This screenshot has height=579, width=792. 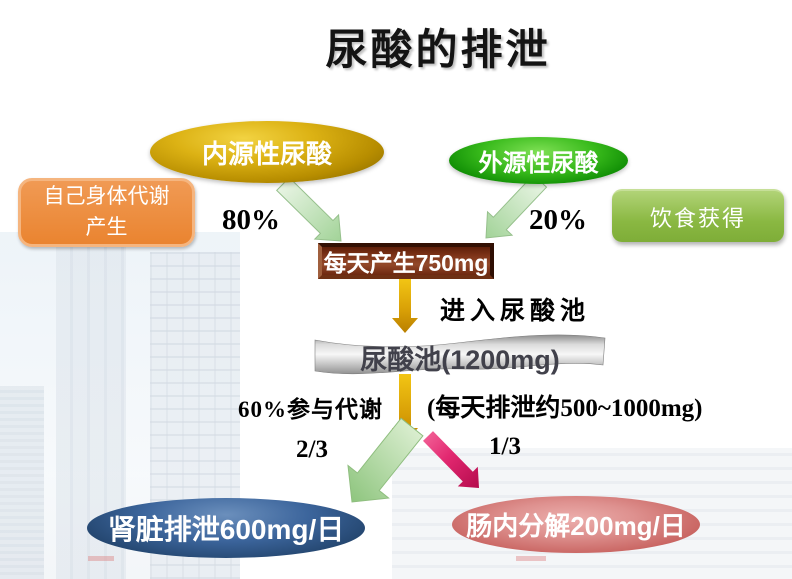 I want to click on callout-diet-label: 饮食获得, so click(x=697, y=218).